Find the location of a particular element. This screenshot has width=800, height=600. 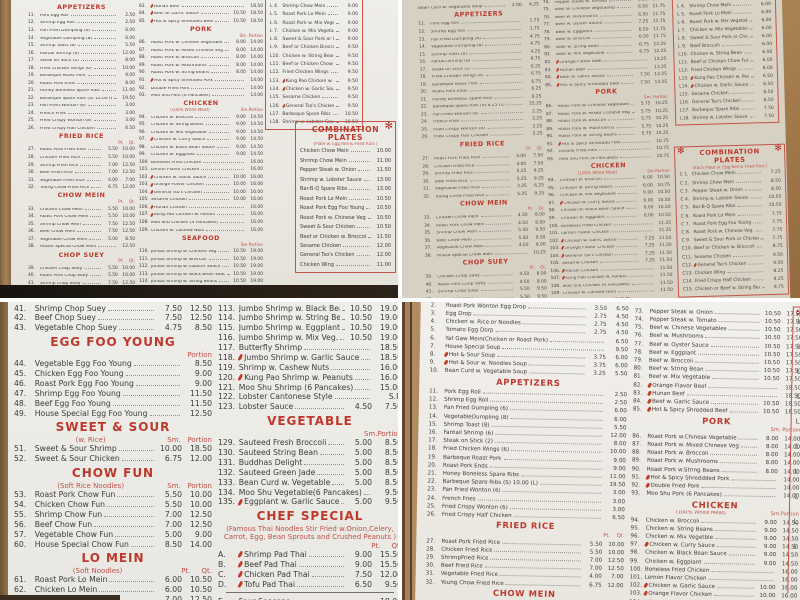

item-number: 32. is located at coordinates (430, 582).